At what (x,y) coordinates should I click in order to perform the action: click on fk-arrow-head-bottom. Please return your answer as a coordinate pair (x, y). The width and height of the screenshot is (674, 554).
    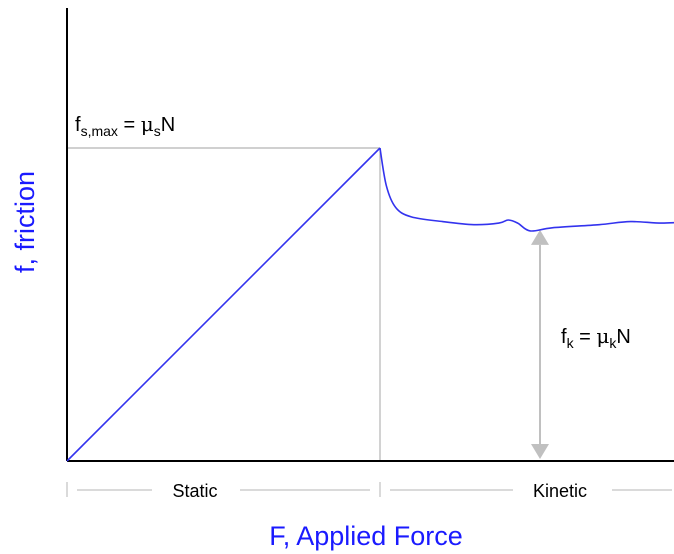
    Looking at the image, I should click on (540, 451).